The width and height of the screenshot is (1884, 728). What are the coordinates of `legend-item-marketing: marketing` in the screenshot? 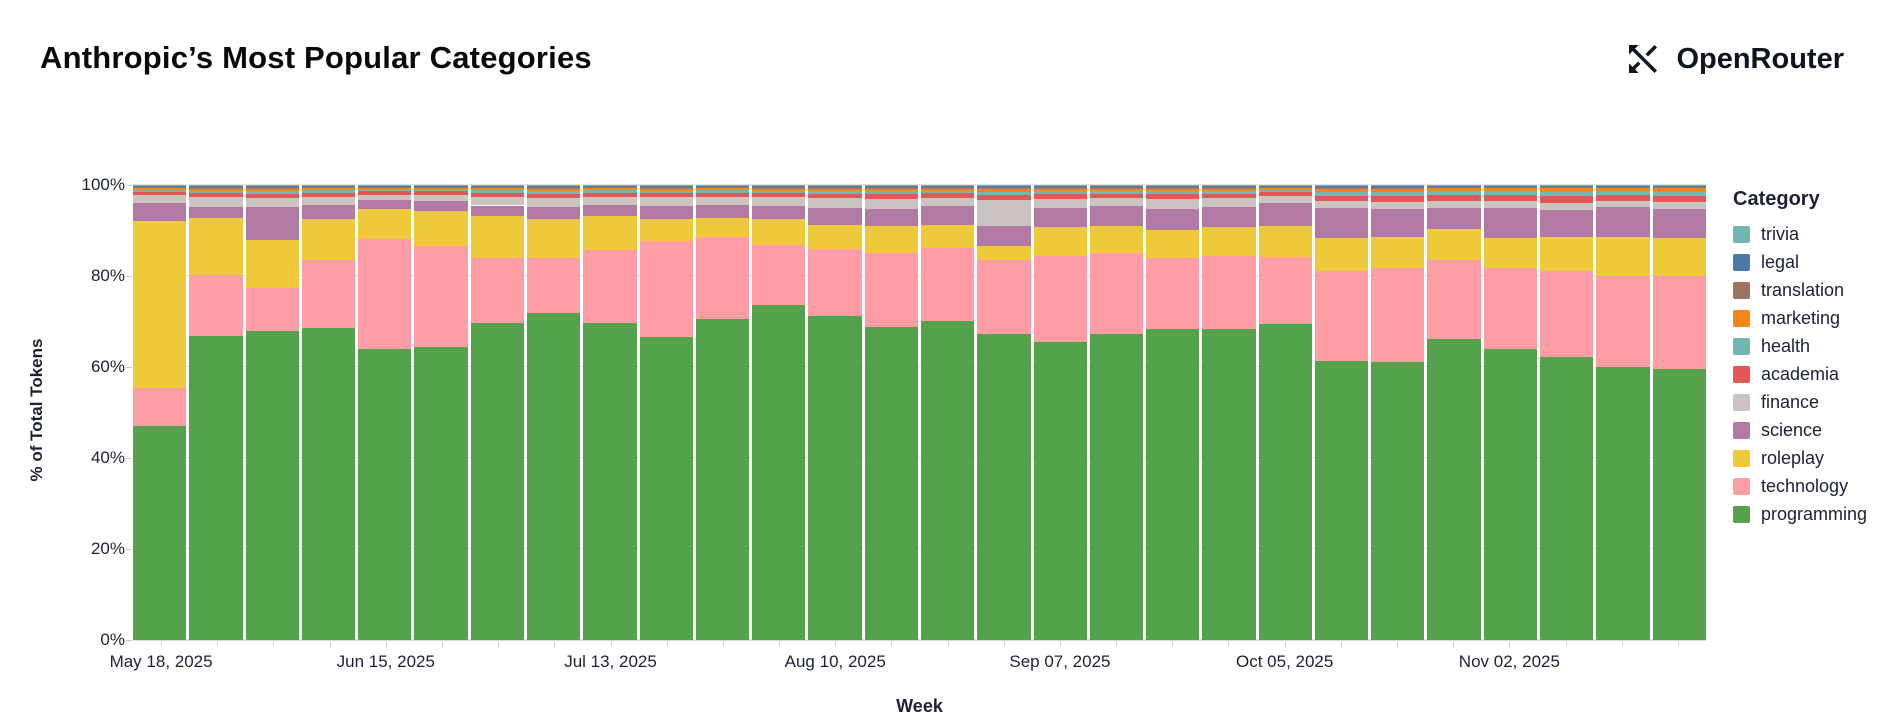 It's located at (1808, 318).